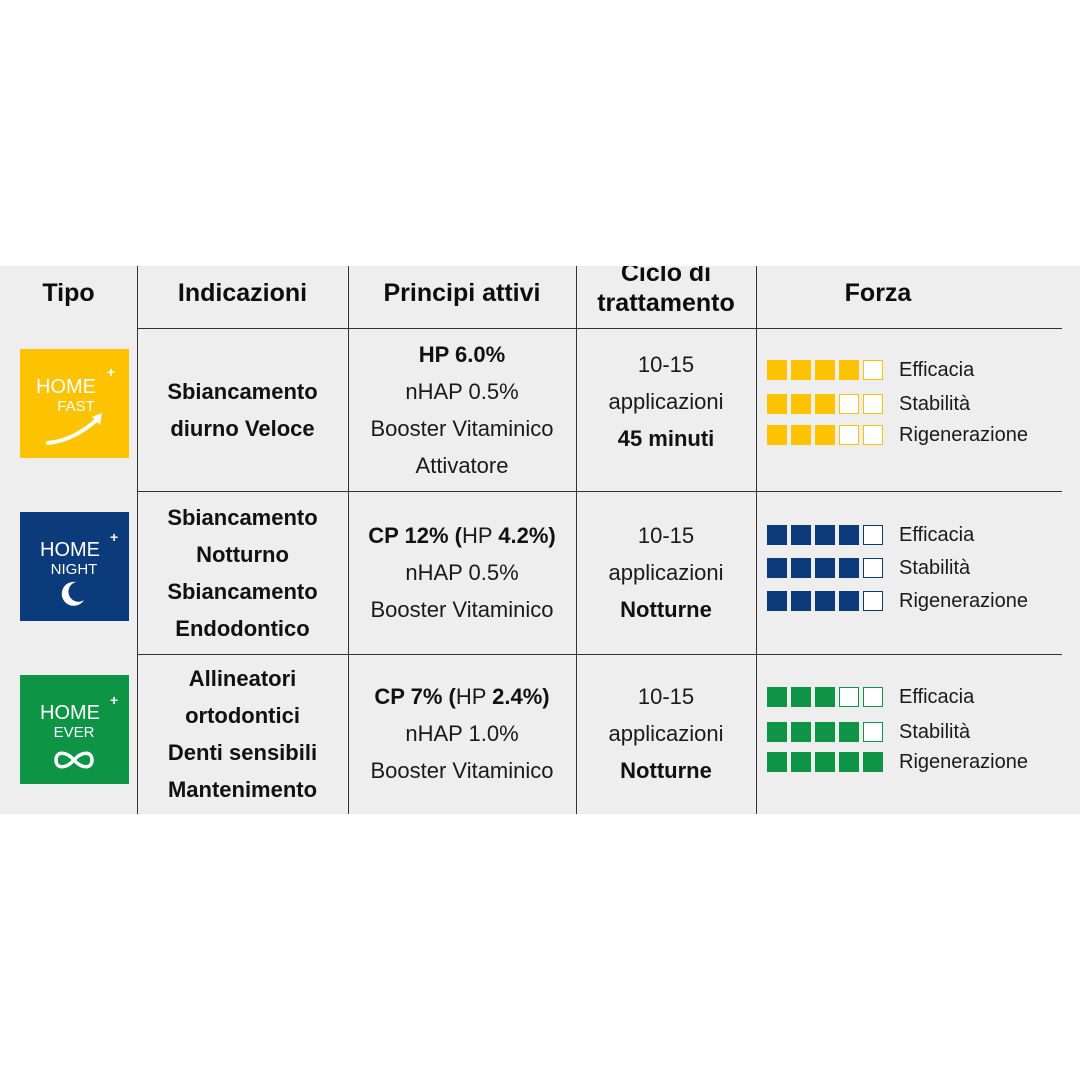  What do you see at coordinates (415, 535) in the screenshot?
I see `principi-part: CP 12% (` at bounding box center [415, 535].